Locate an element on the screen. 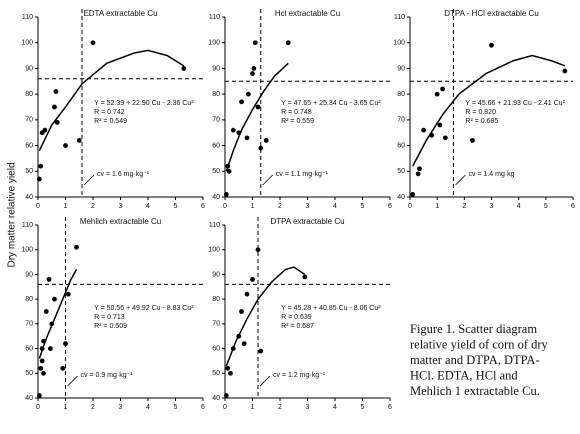  equation-line: Y = 52.39 + 22.90 Cu - 2.36 Cu² is located at coordinates (144, 103).